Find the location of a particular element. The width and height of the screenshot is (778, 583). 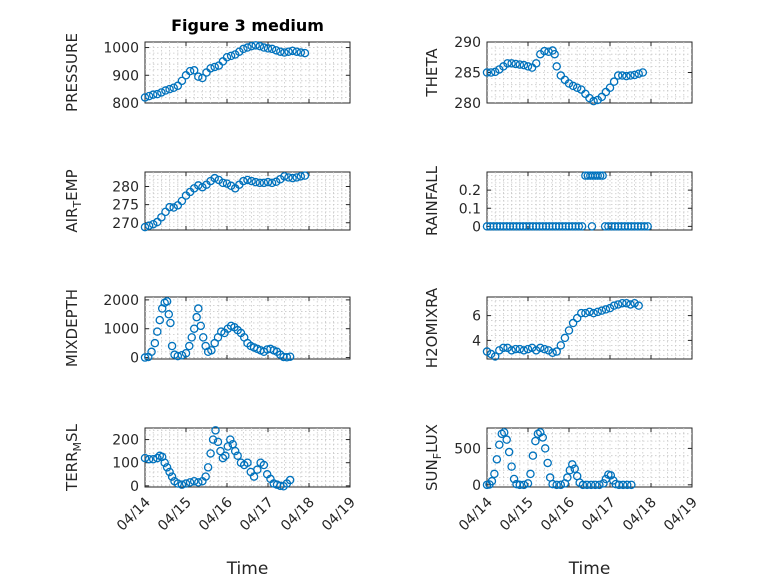

subplot-air-temp: 270 275 280 AIRTEMP is located at coordinates (207, 201).